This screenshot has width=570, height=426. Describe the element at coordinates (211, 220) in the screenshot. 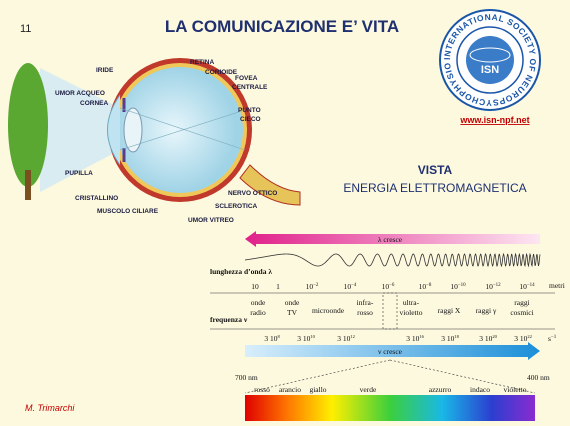

I see `eye-label: UMOR VITREO` at that location.